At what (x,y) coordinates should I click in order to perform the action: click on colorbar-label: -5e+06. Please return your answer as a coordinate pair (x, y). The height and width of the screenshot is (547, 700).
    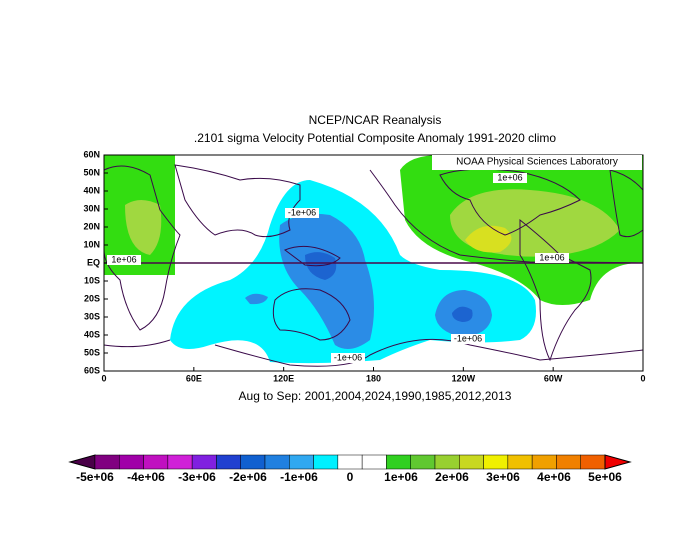
    Looking at the image, I should click on (95, 477).